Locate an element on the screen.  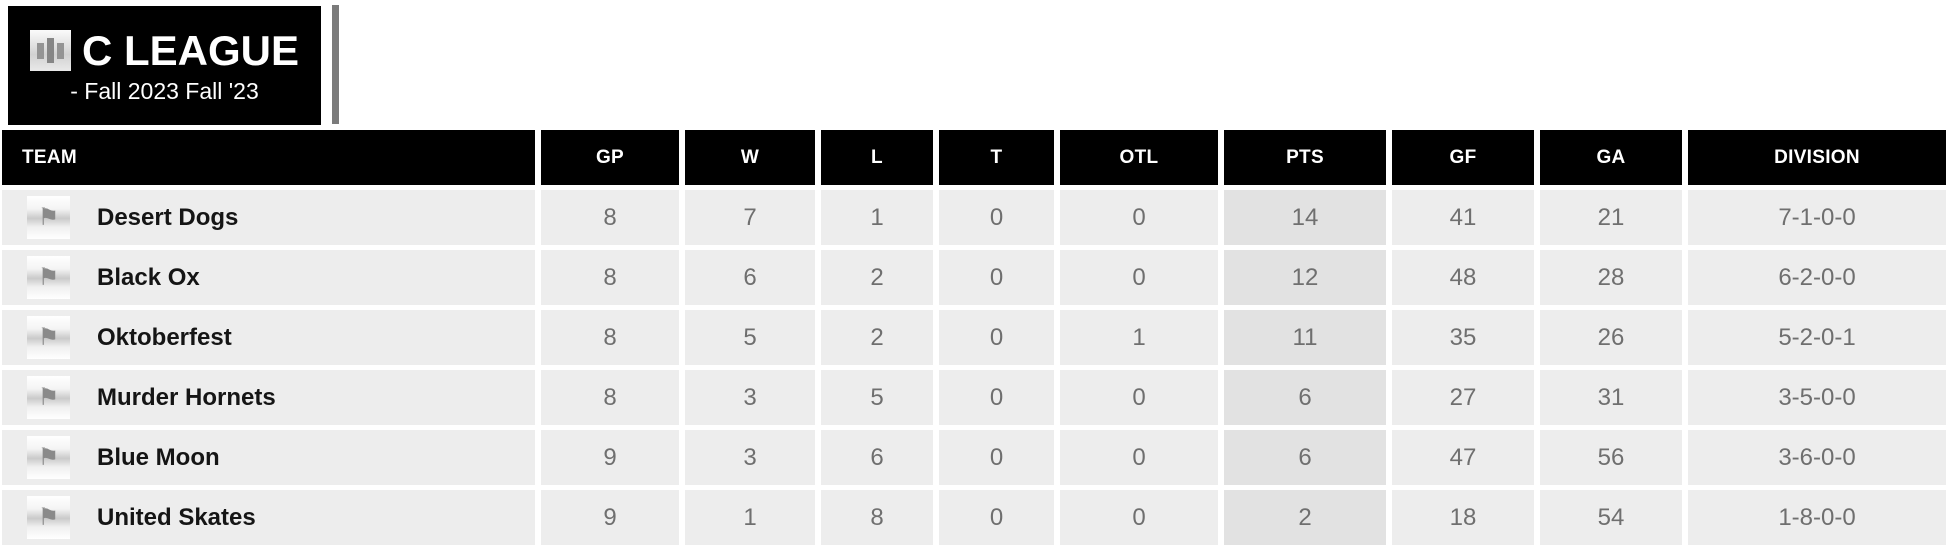
stat-cell-w: 7 is located at coordinates (750, 217).